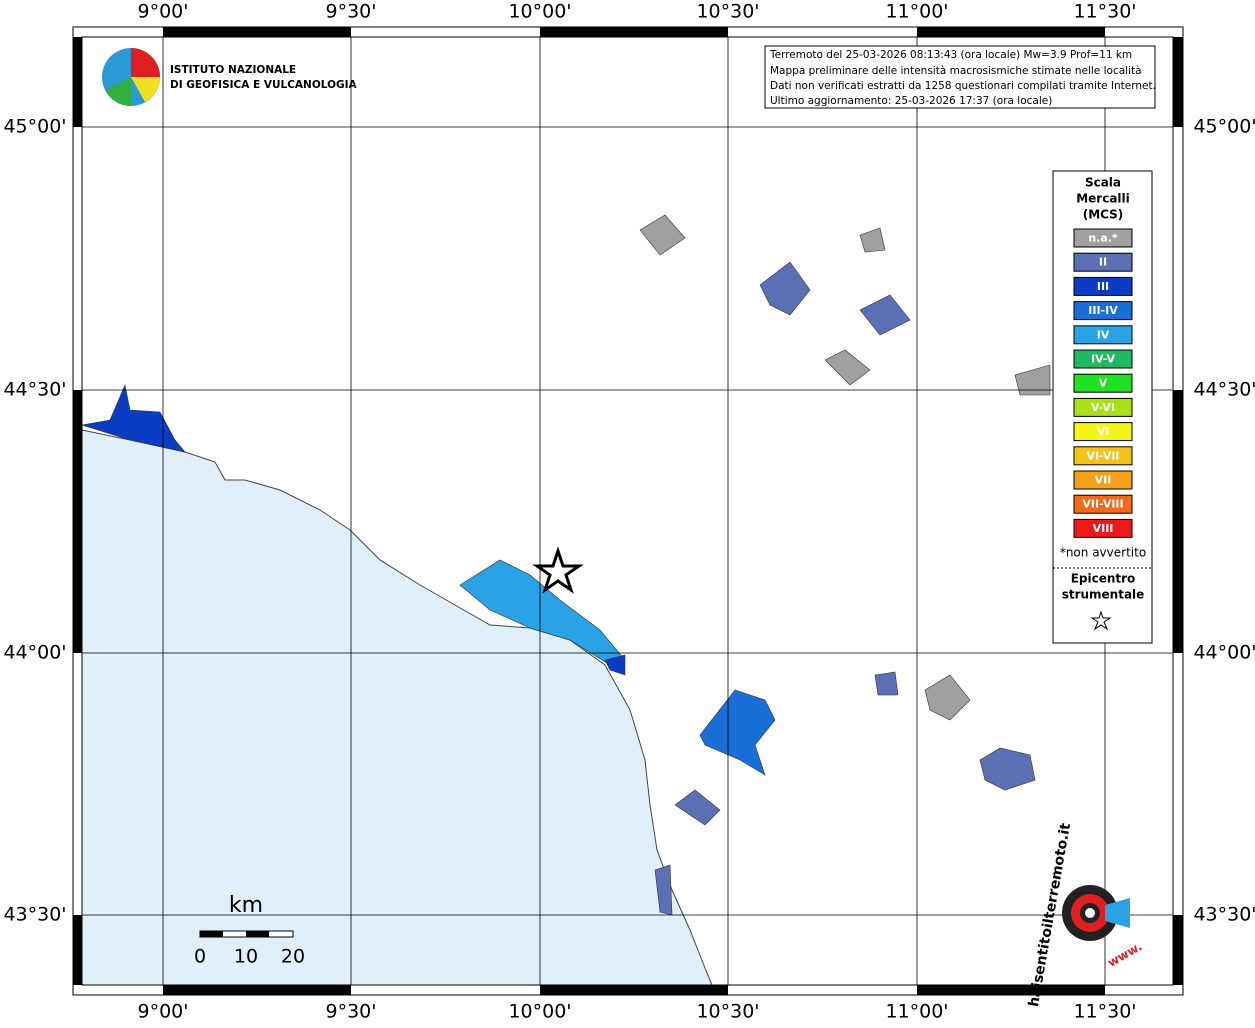 The height and width of the screenshot is (1028, 1255). Describe the element at coordinates (249, 930) in the screenshot. I see `scale-bar: km 0 10 20` at that location.